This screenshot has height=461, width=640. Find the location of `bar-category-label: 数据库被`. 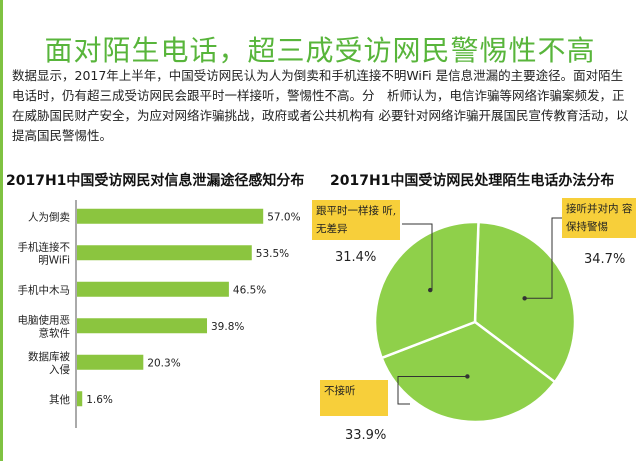

bar-category-label: 数据库被 is located at coordinates (49, 356).